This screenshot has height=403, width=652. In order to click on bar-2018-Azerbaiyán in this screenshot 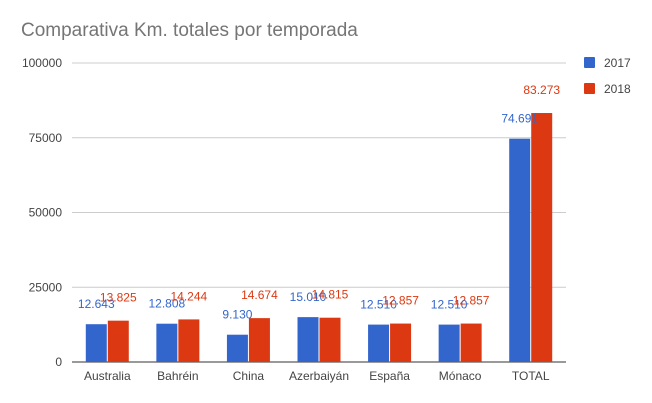, I will do `click(330, 339)`.